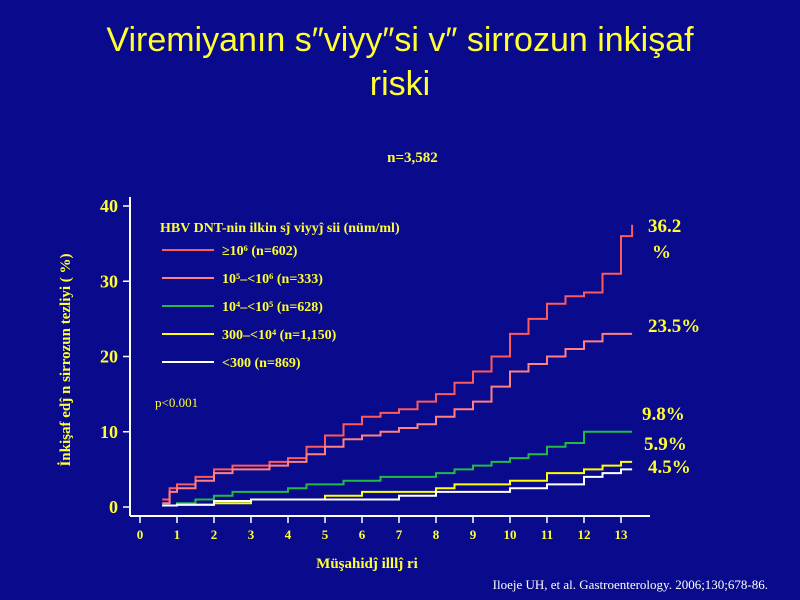  I want to click on y-tick-label: 10, so click(109, 432).